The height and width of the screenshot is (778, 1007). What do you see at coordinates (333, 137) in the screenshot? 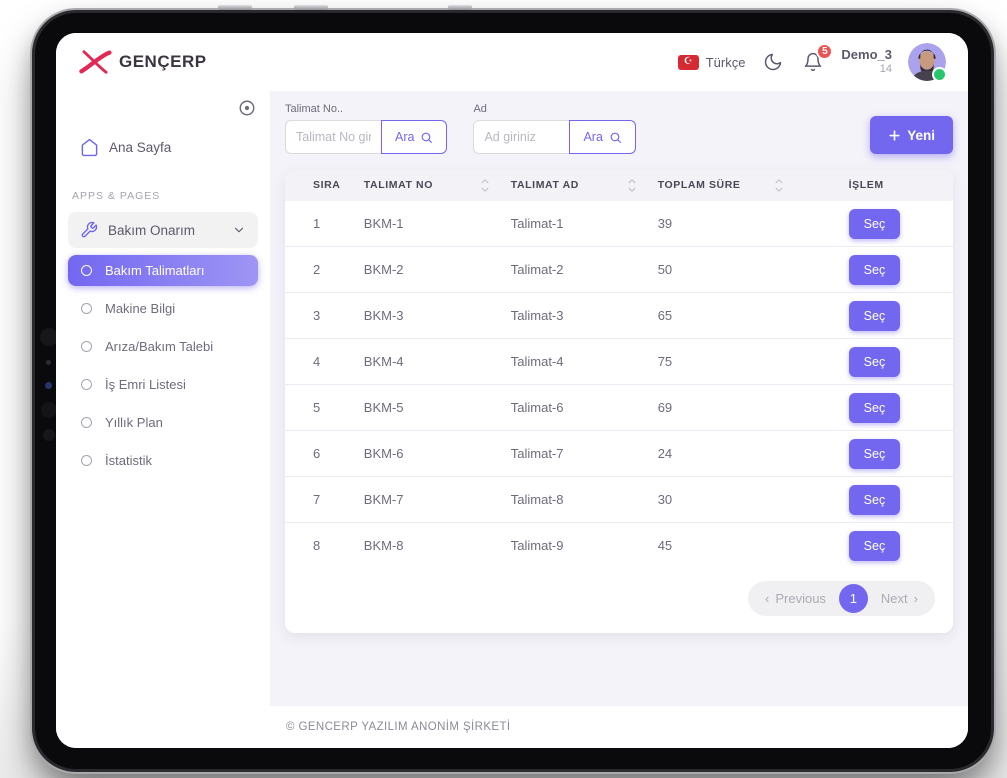
I see `talimat-no-input` at bounding box center [333, 137].